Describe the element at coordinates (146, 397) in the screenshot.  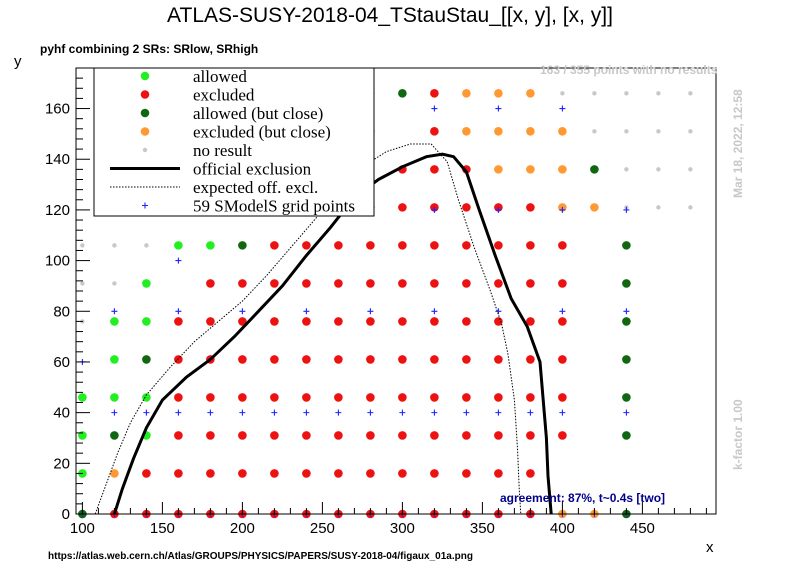
I see `point-allowed` at that location.